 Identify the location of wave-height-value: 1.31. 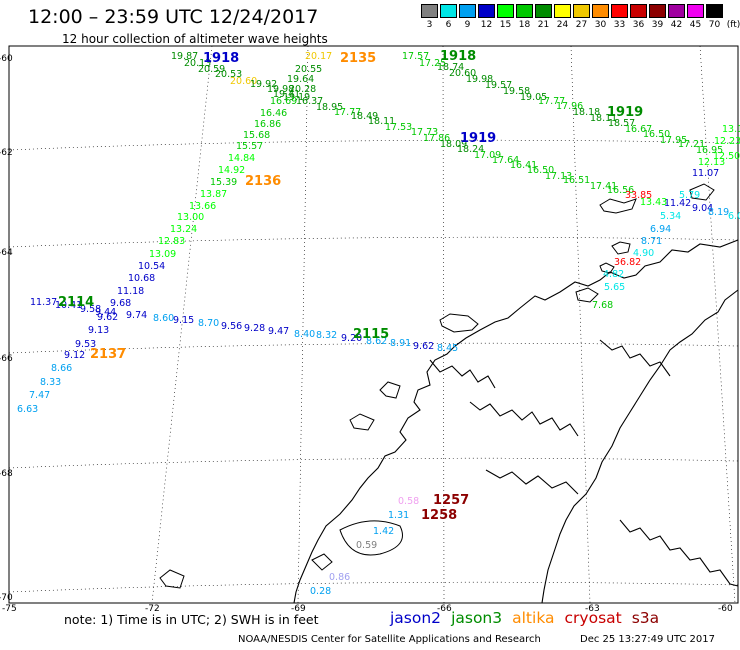
(399, 515).